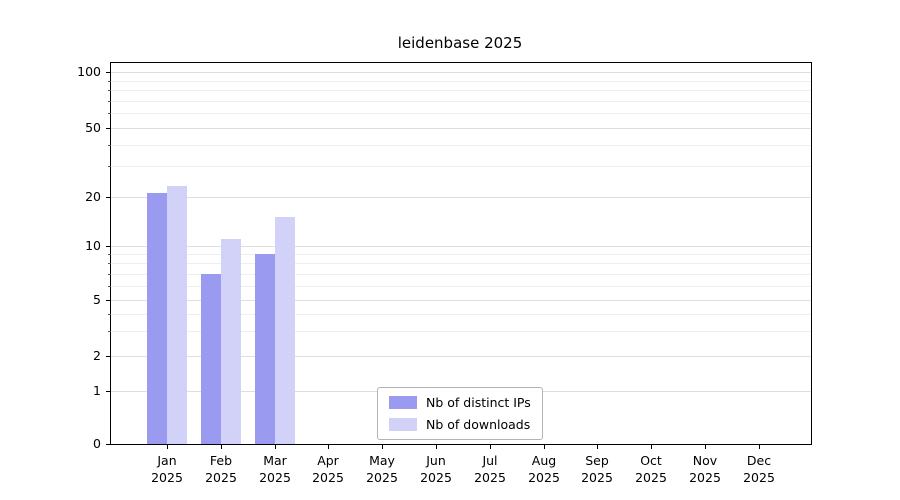 This screenshot has width=900, height=500. What do you see at coordinates (93, 196) in the screenshot?
I see `y-tick-label: 20` at bounding box center [93, 196].